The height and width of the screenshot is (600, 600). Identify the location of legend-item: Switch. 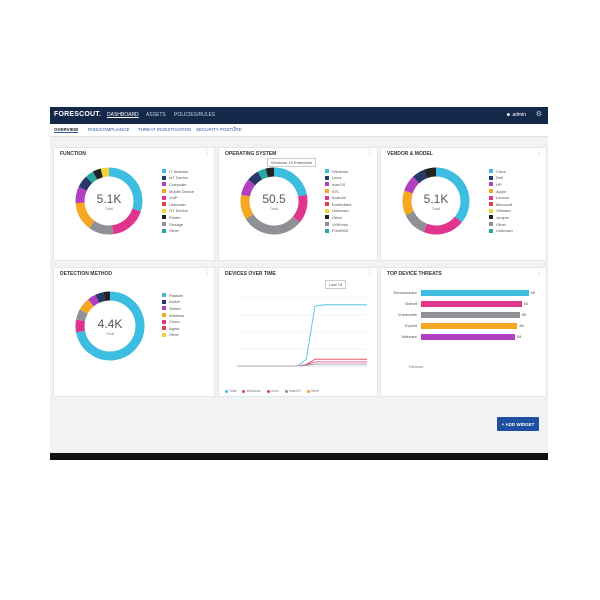
(173, 308).